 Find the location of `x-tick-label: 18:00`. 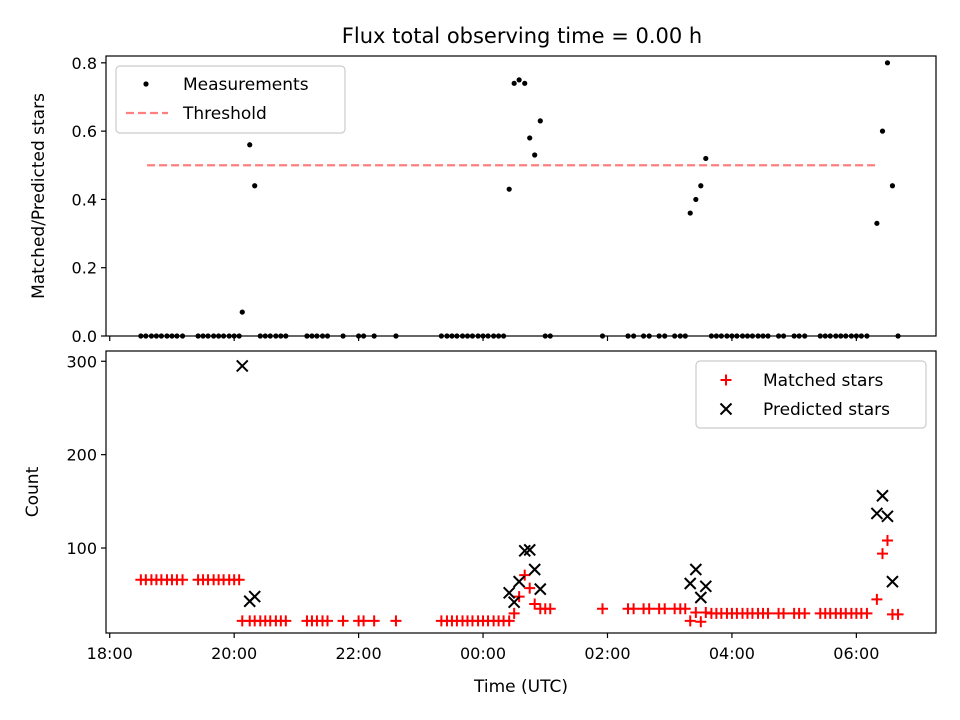

x-tick-label: 18:00 is located at coordinates (110, 653).